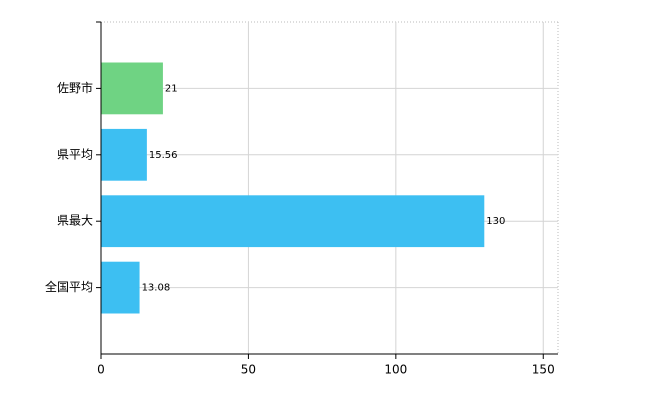  I want to click on x-tick-label: 0, so click(101, 370).